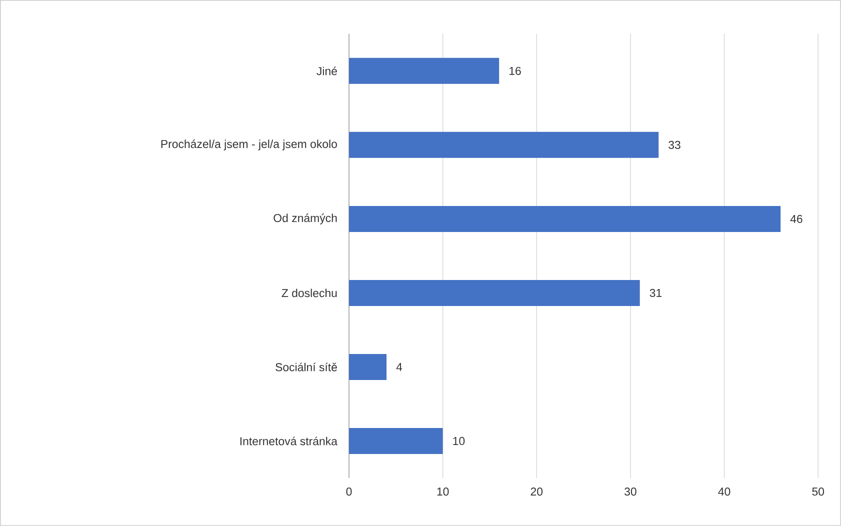  I want to click on y-tick-label: Internetová stránka, so click(289, 441).